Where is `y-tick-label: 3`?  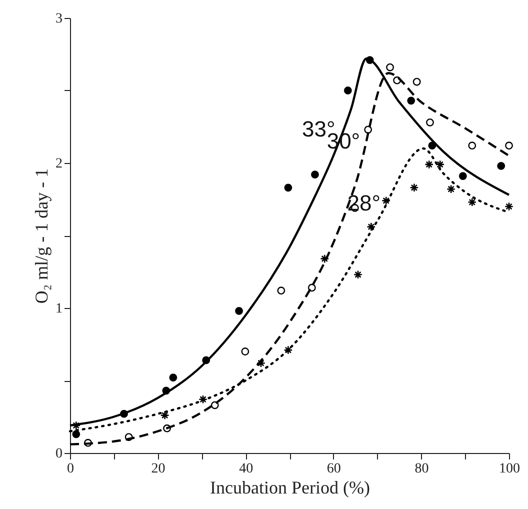
y-tick-label: 3 is located at coordinates (59, 19).